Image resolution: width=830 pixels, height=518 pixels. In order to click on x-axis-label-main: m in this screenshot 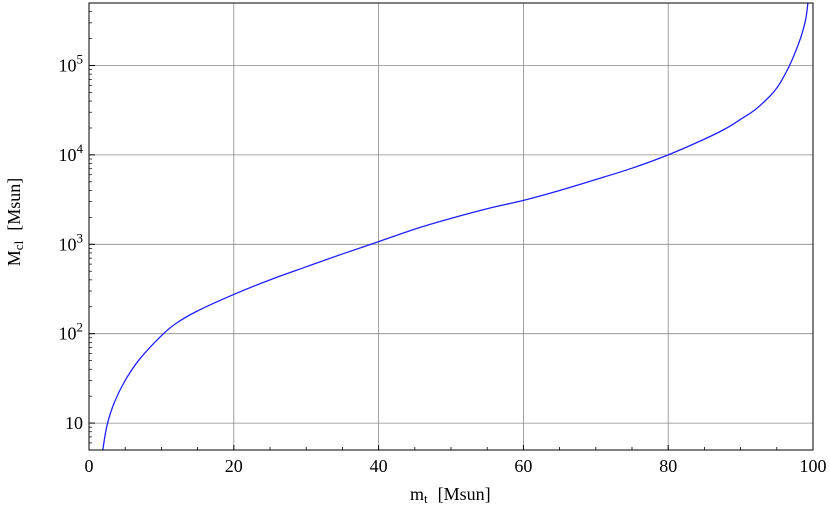, I will do `click(417, 494)`.